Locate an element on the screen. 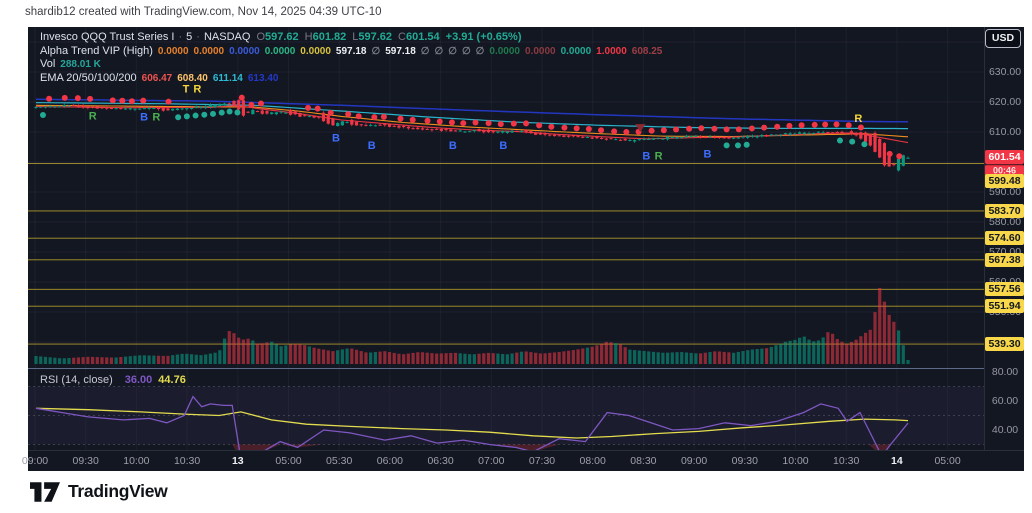 The height and width of the screenshot is (513, 1032). alert-price-badge: 574.60 is located at coordinates (1004, 238).